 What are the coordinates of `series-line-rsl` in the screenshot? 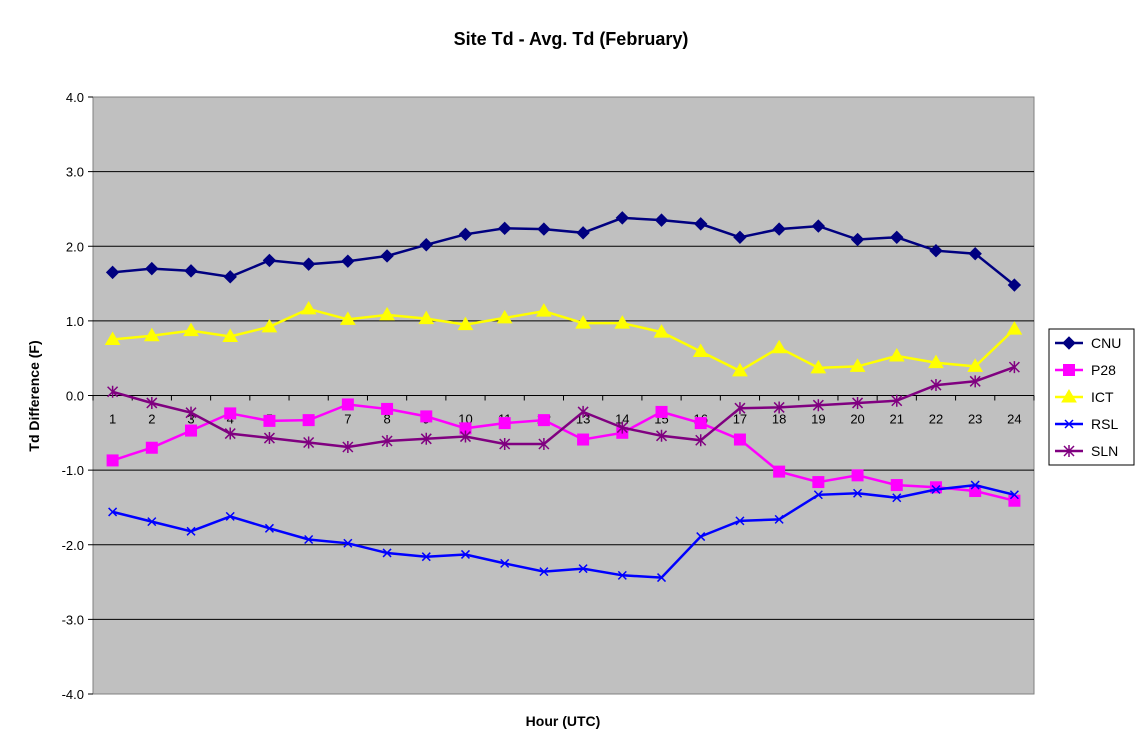 It's located at (563, 531).